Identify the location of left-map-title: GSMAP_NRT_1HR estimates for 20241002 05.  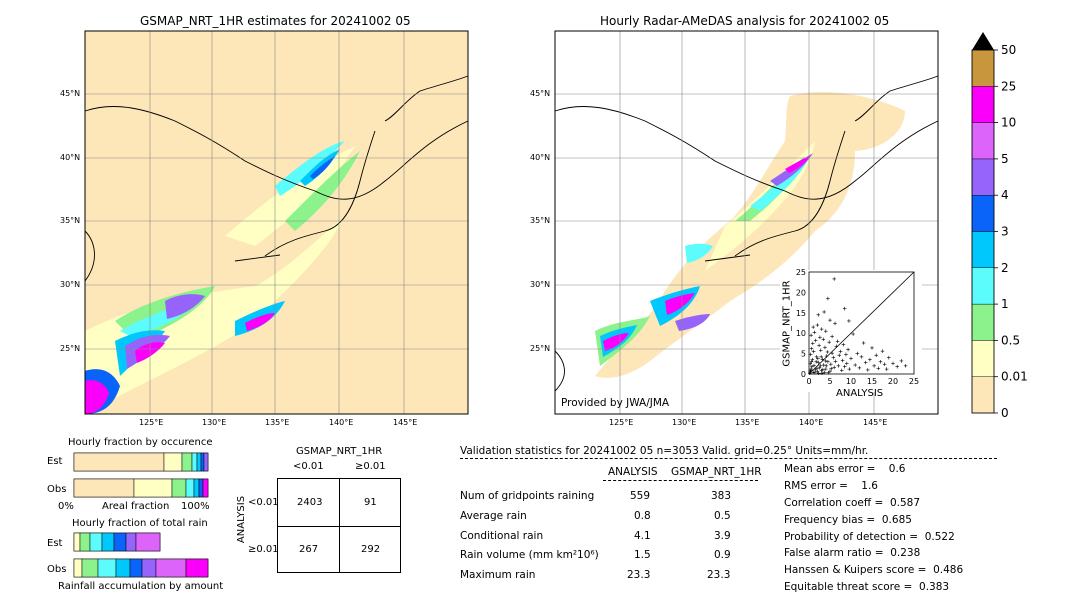
(275, 21).